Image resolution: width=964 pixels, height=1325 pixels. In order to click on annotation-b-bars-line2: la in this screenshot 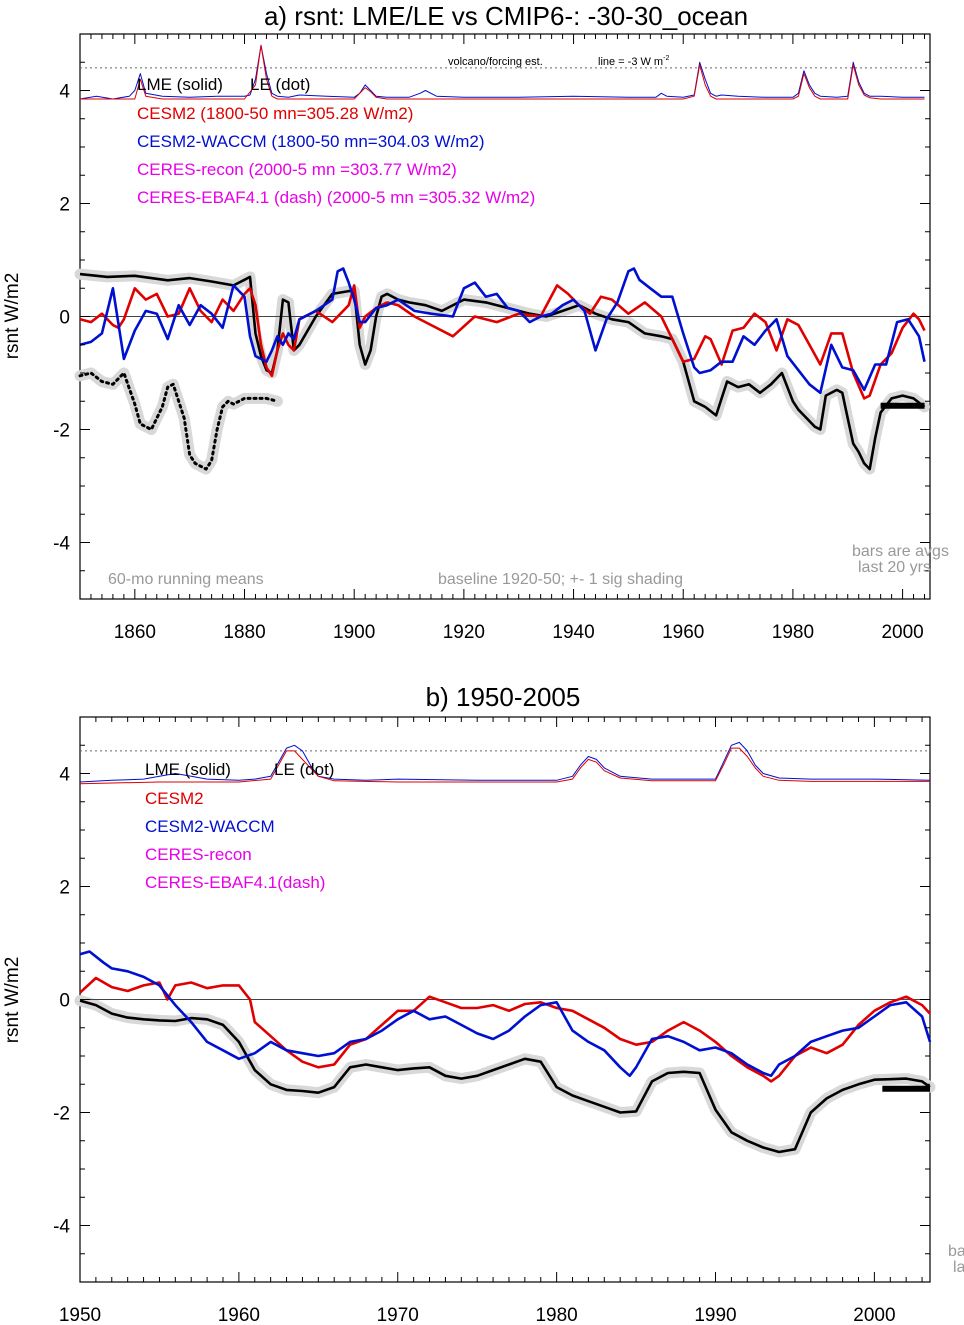, I will do `click(958, 1267)`.